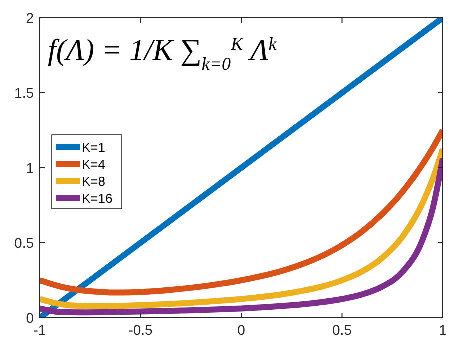  Describe the element at coordinates (24, 93) in the screenshot. I see `y-tick-label: 1.5` at that location.